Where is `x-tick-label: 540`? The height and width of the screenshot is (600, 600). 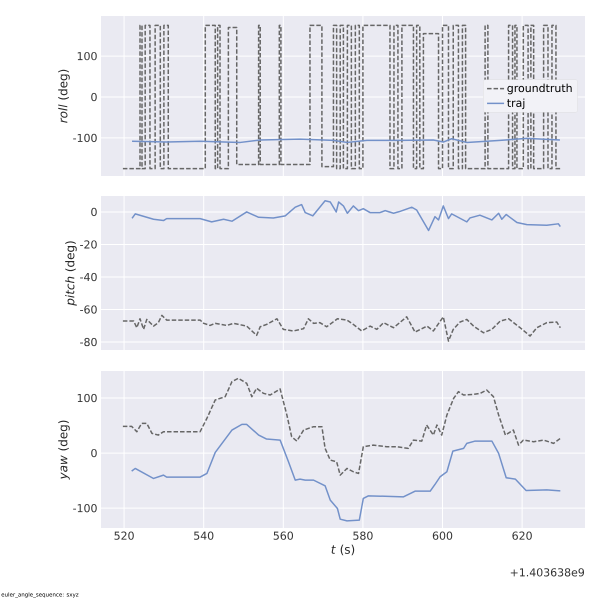
x-tick-label: 540 is located at coordinates (204, 536).